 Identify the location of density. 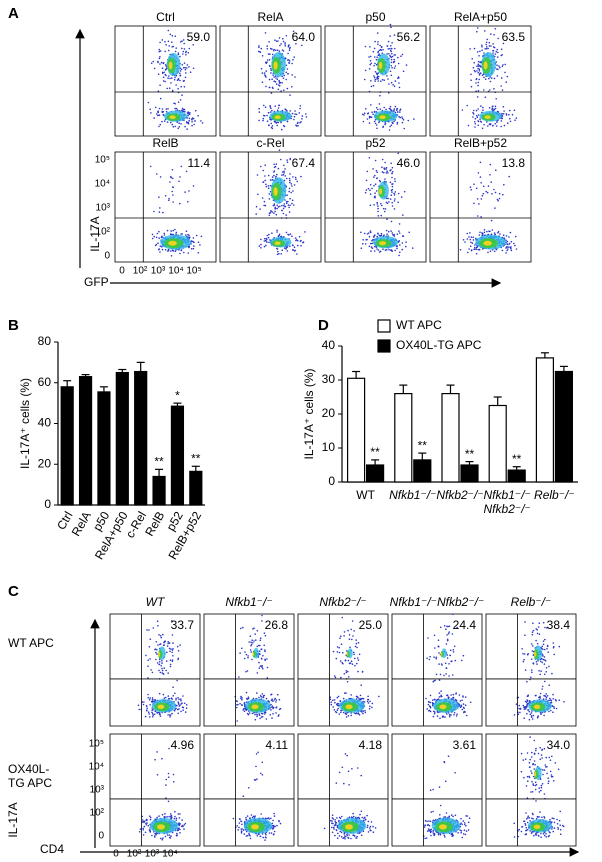
(539, 787).